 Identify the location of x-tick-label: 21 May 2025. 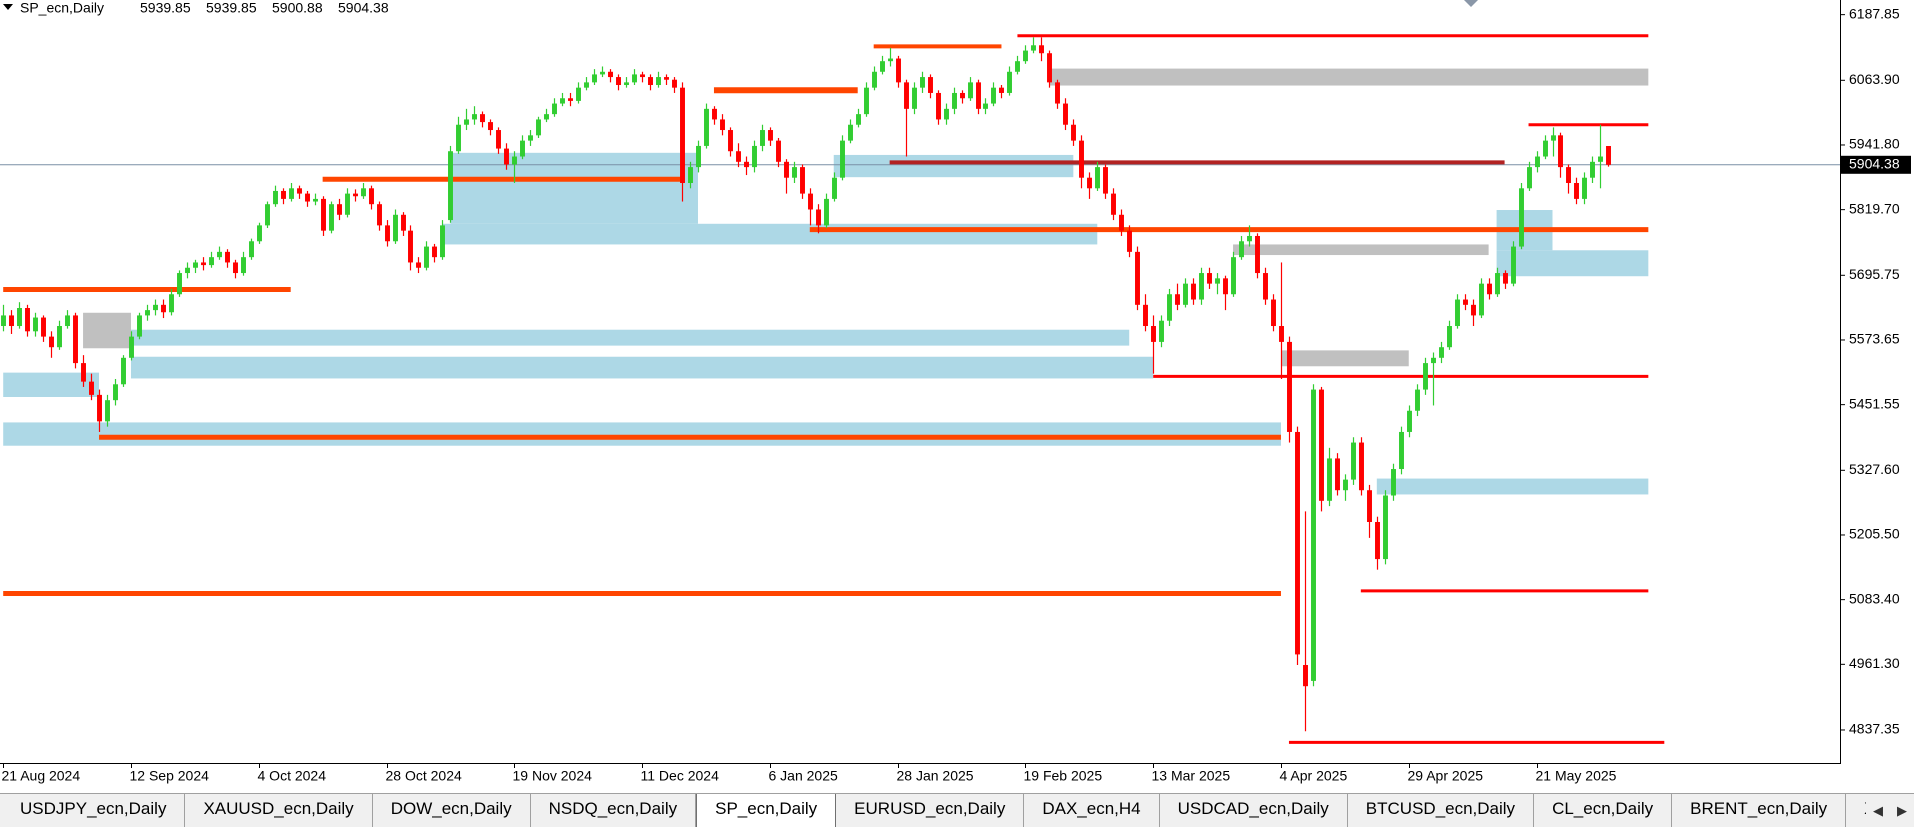
(1576, 776).